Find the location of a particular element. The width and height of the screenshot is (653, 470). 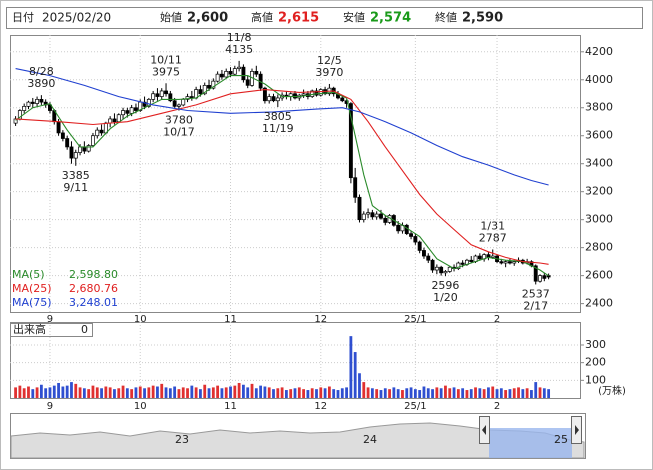

x-tick-label: 12 is located at coordinates (320, 319).